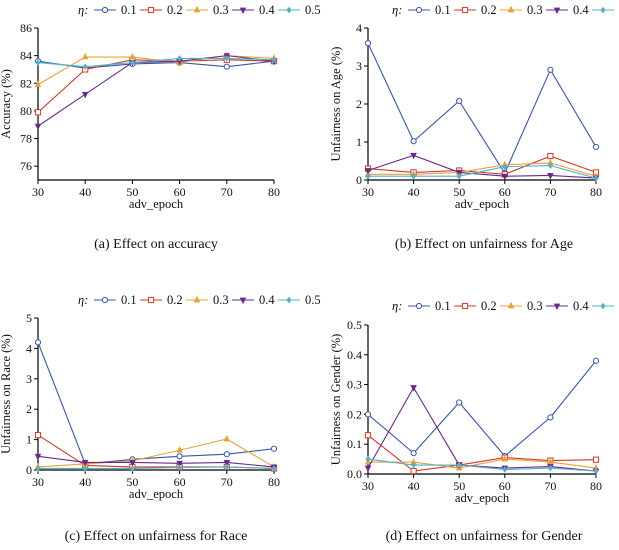 The width and height of the screenshot is (619, 550). What do you see at coordinates (429, 10) in the screenshot?
I see `legend-entry-0.1: 0.1` at bounding box center [429, 10].